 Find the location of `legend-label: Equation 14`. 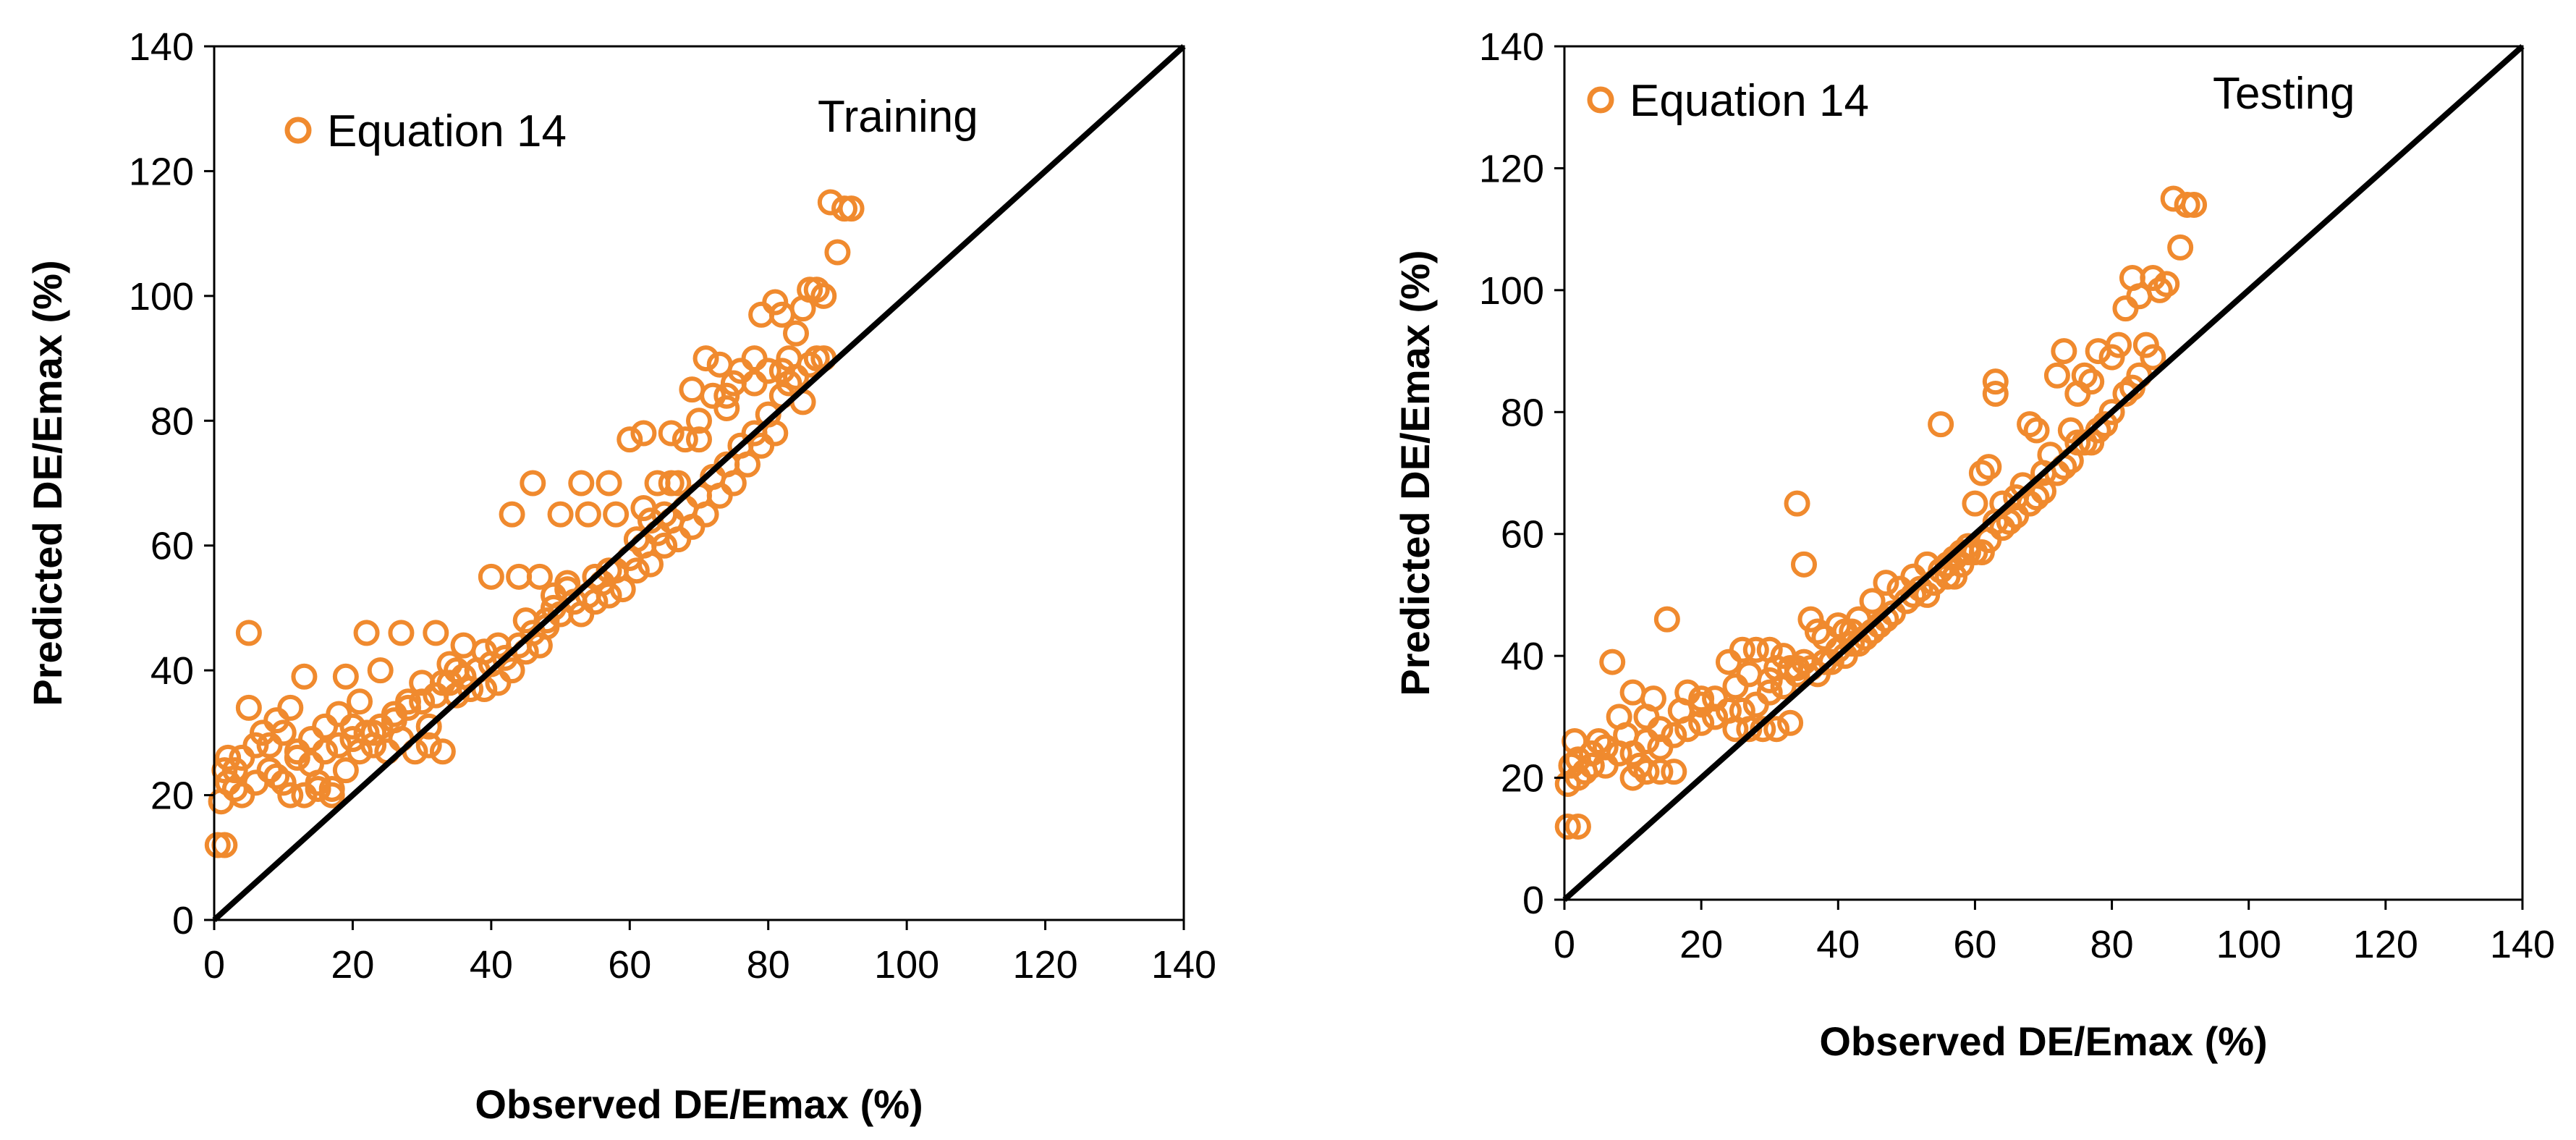

legend-label: Equation 14 is located at coordinates (447, 131).